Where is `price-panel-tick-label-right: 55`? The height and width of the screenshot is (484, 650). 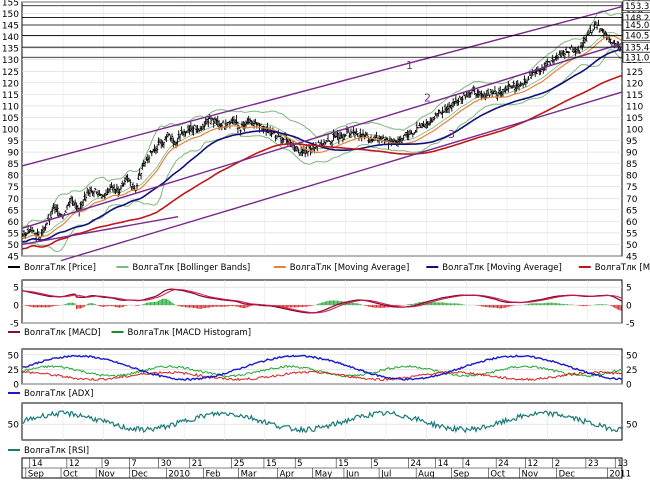
price-panel-tick-label-right: 55 is located at coordinates (631, 234).